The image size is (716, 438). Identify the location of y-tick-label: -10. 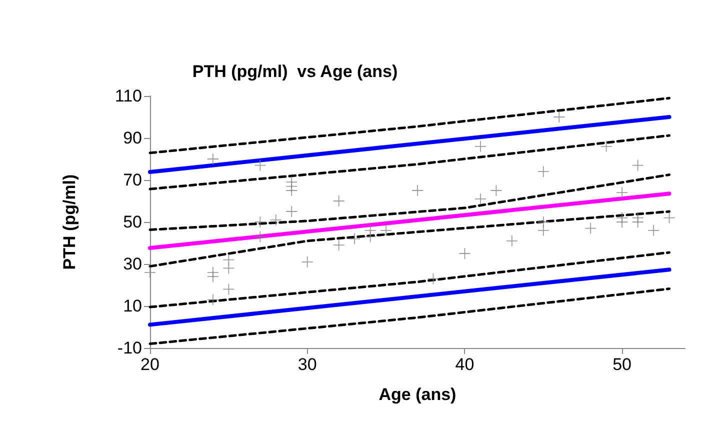
(129, 348).